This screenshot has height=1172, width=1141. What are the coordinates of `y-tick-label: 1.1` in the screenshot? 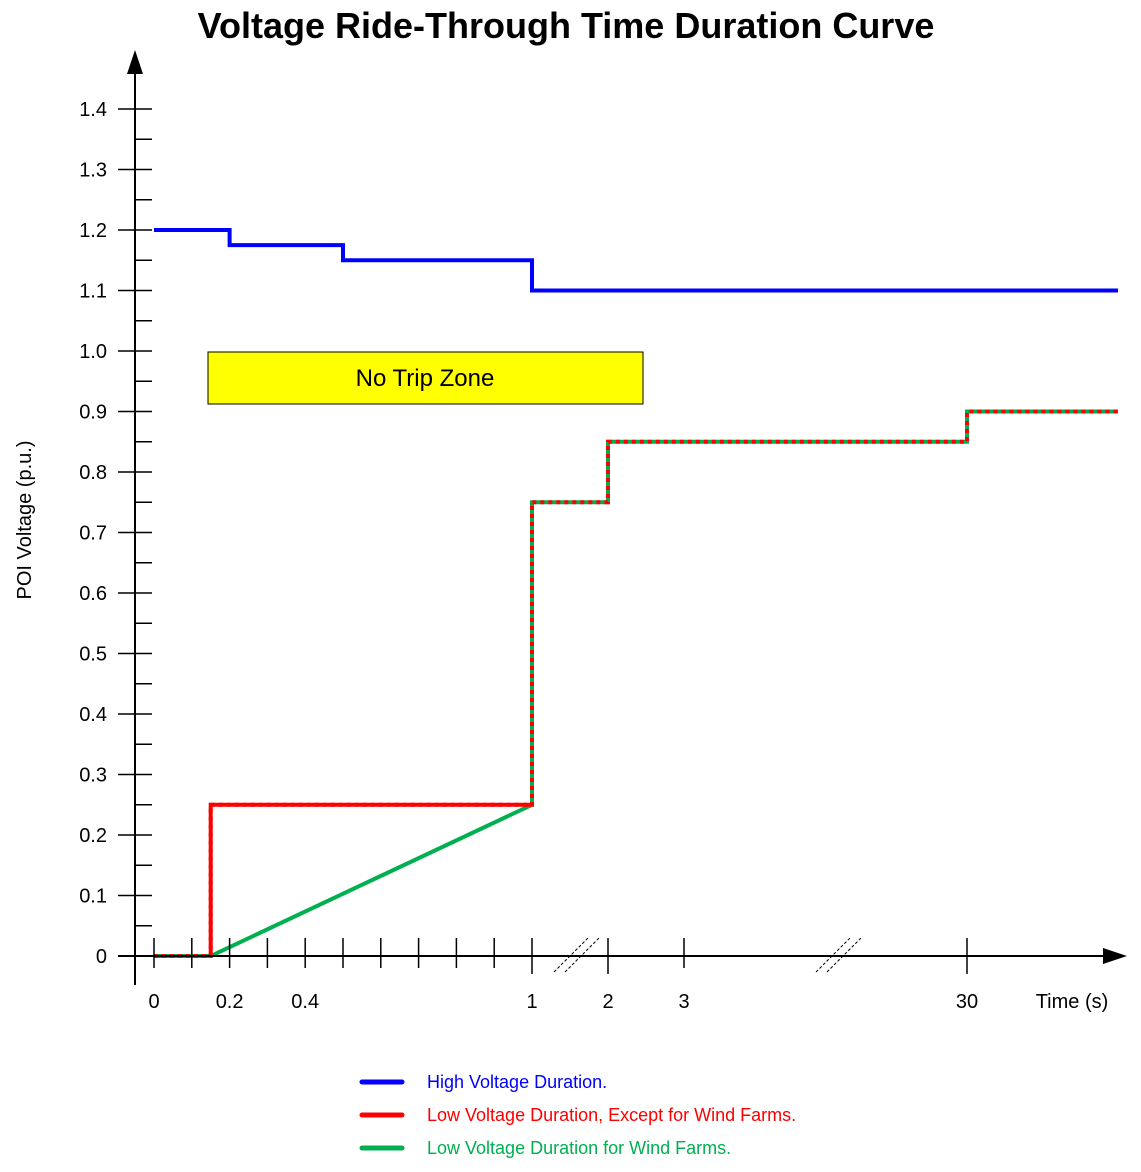 It's located at (93, 292).